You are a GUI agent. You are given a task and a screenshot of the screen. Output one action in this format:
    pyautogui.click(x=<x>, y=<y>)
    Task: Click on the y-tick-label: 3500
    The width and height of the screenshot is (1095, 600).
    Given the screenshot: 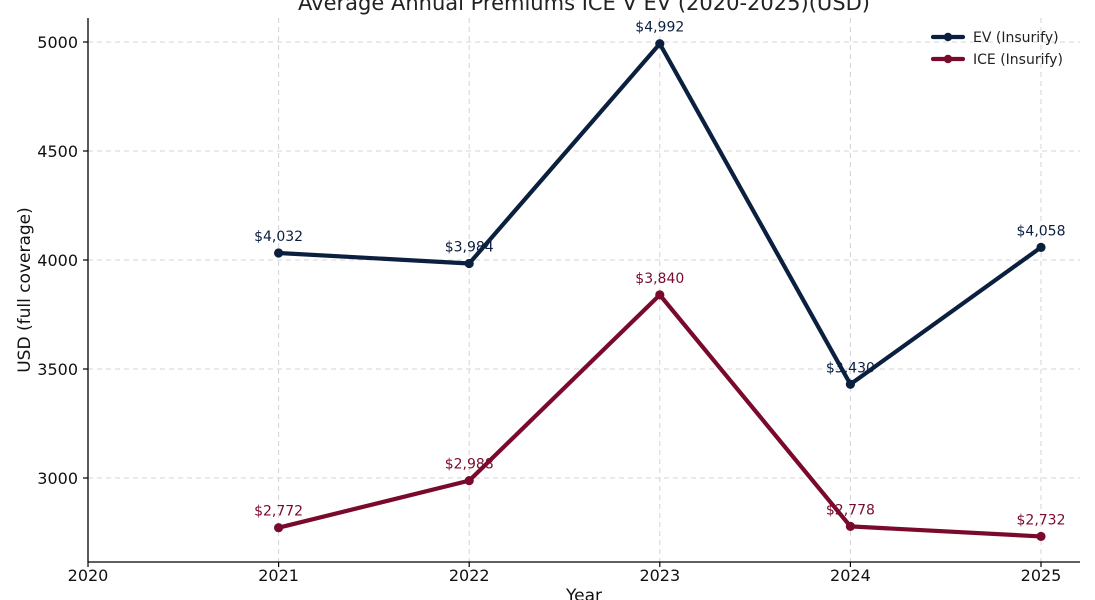 What is the action you would take?
    pyautogui.click(x=57, y=369)
    